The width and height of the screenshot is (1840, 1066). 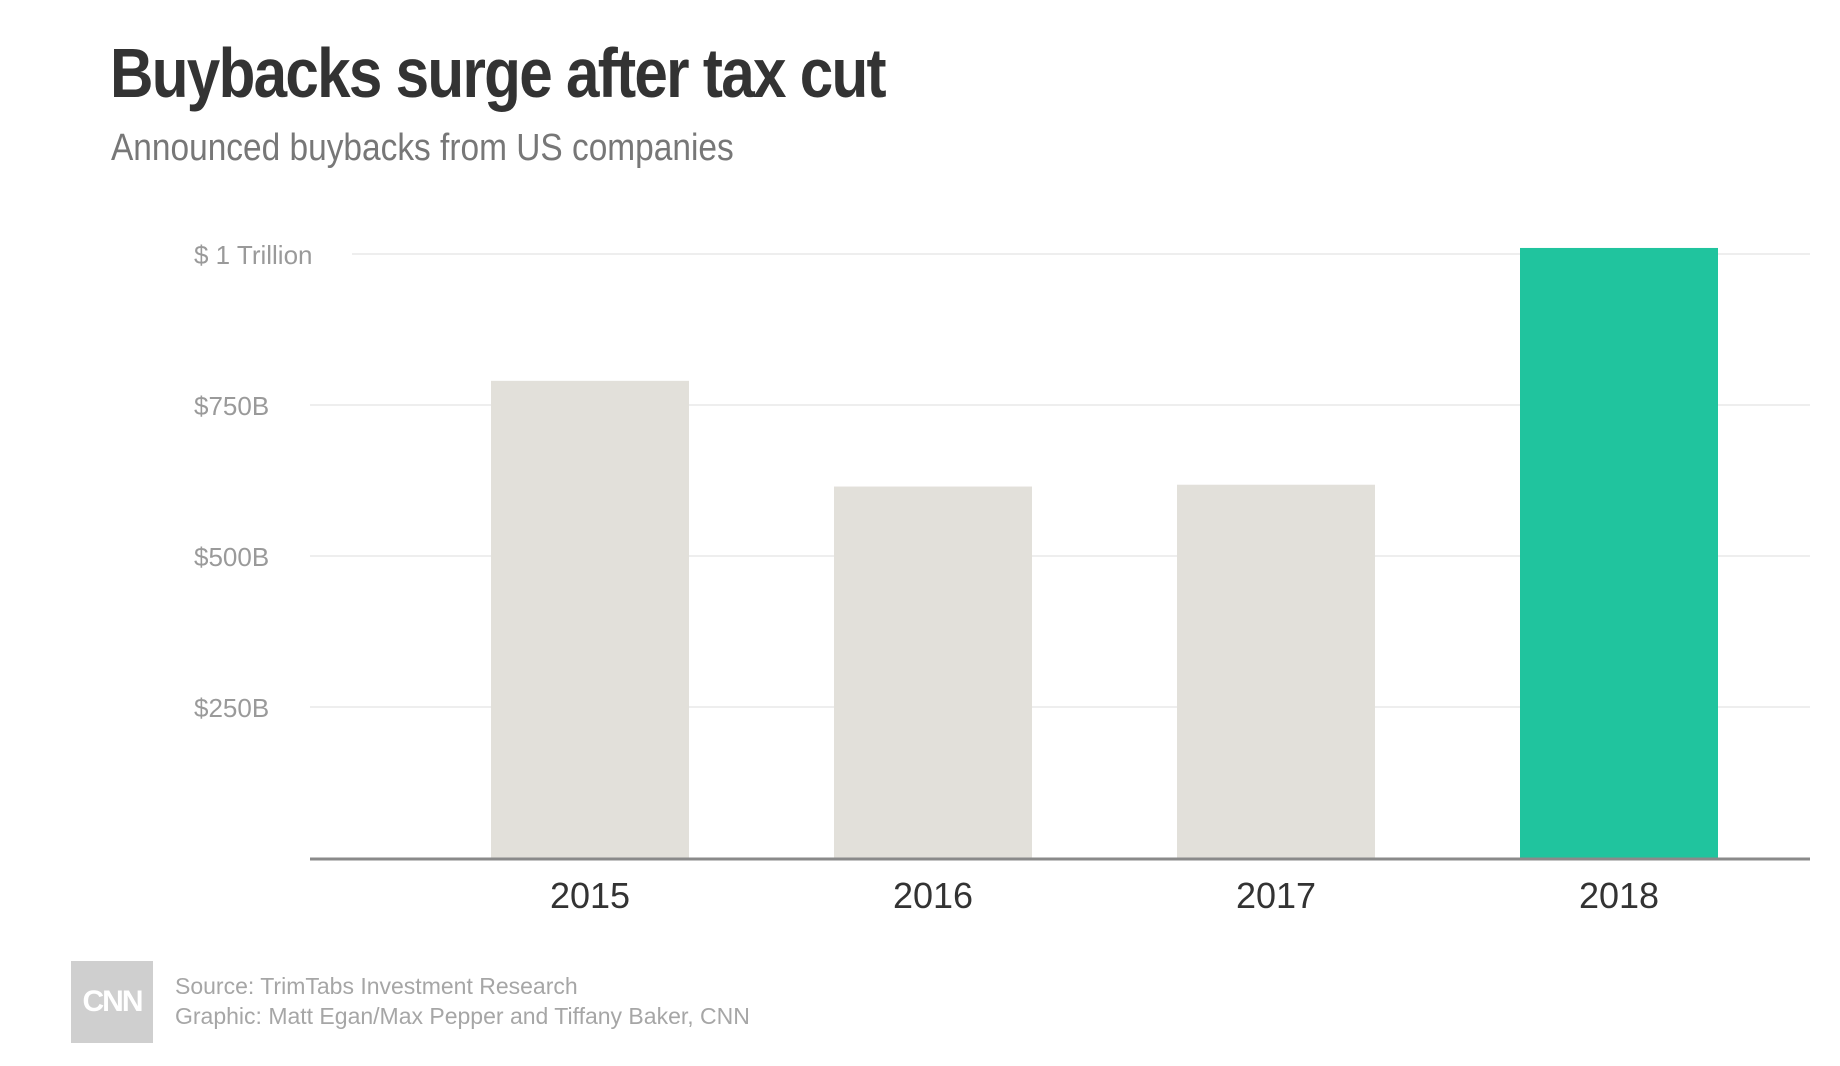 What do you see at coordinates (1619, 552) in the screenshot?
I see `bar-2018` at bounding box center [1619, 552].